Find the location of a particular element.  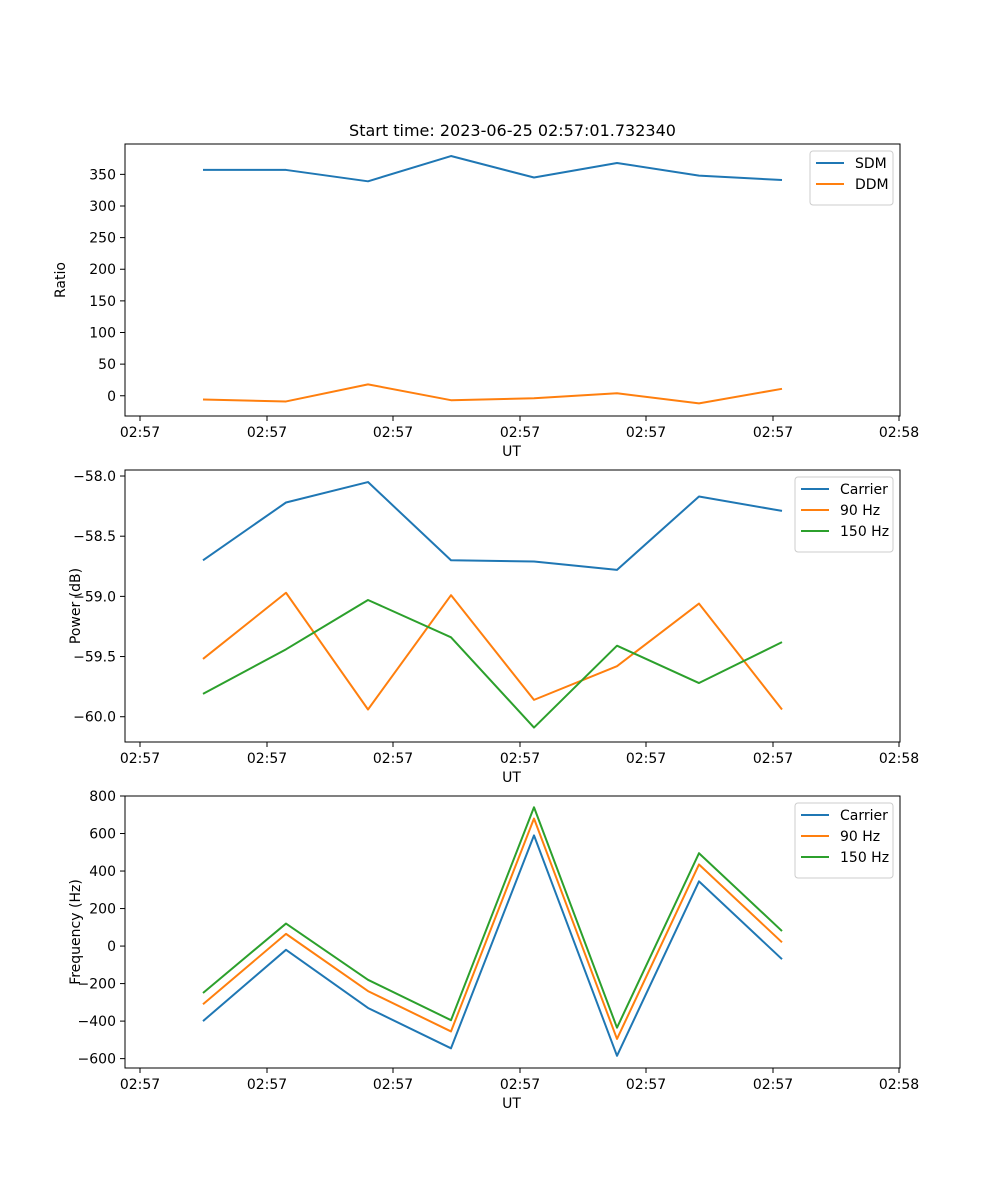

legend: SDM DDM is located at coordinates (851, 178).